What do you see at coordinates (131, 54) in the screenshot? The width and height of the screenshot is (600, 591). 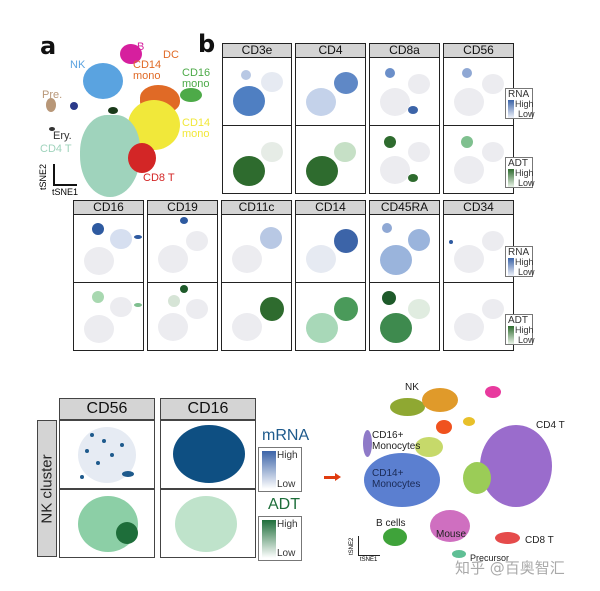 I see `cluster-b-blob` at bounding box center [131, 54].